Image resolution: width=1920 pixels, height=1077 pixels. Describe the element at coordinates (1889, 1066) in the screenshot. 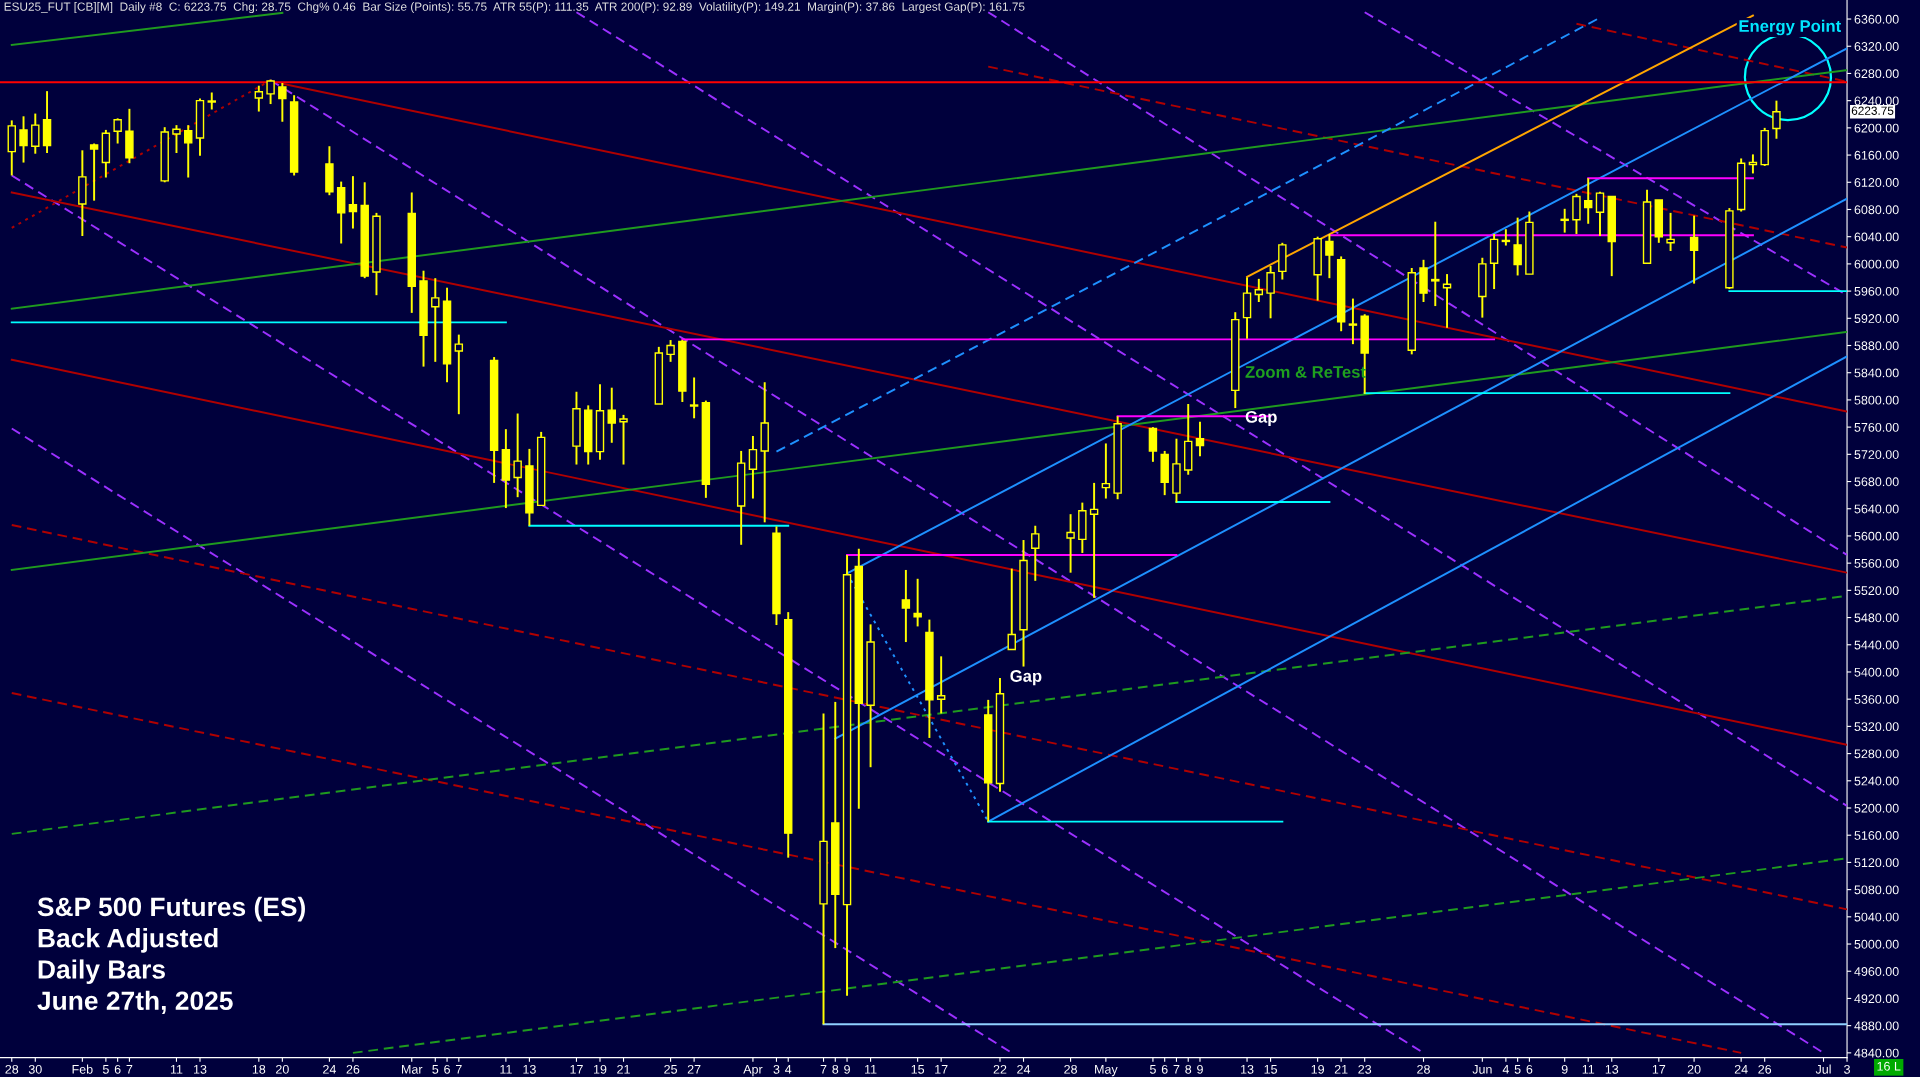

I see `text: 16 L` at that location.